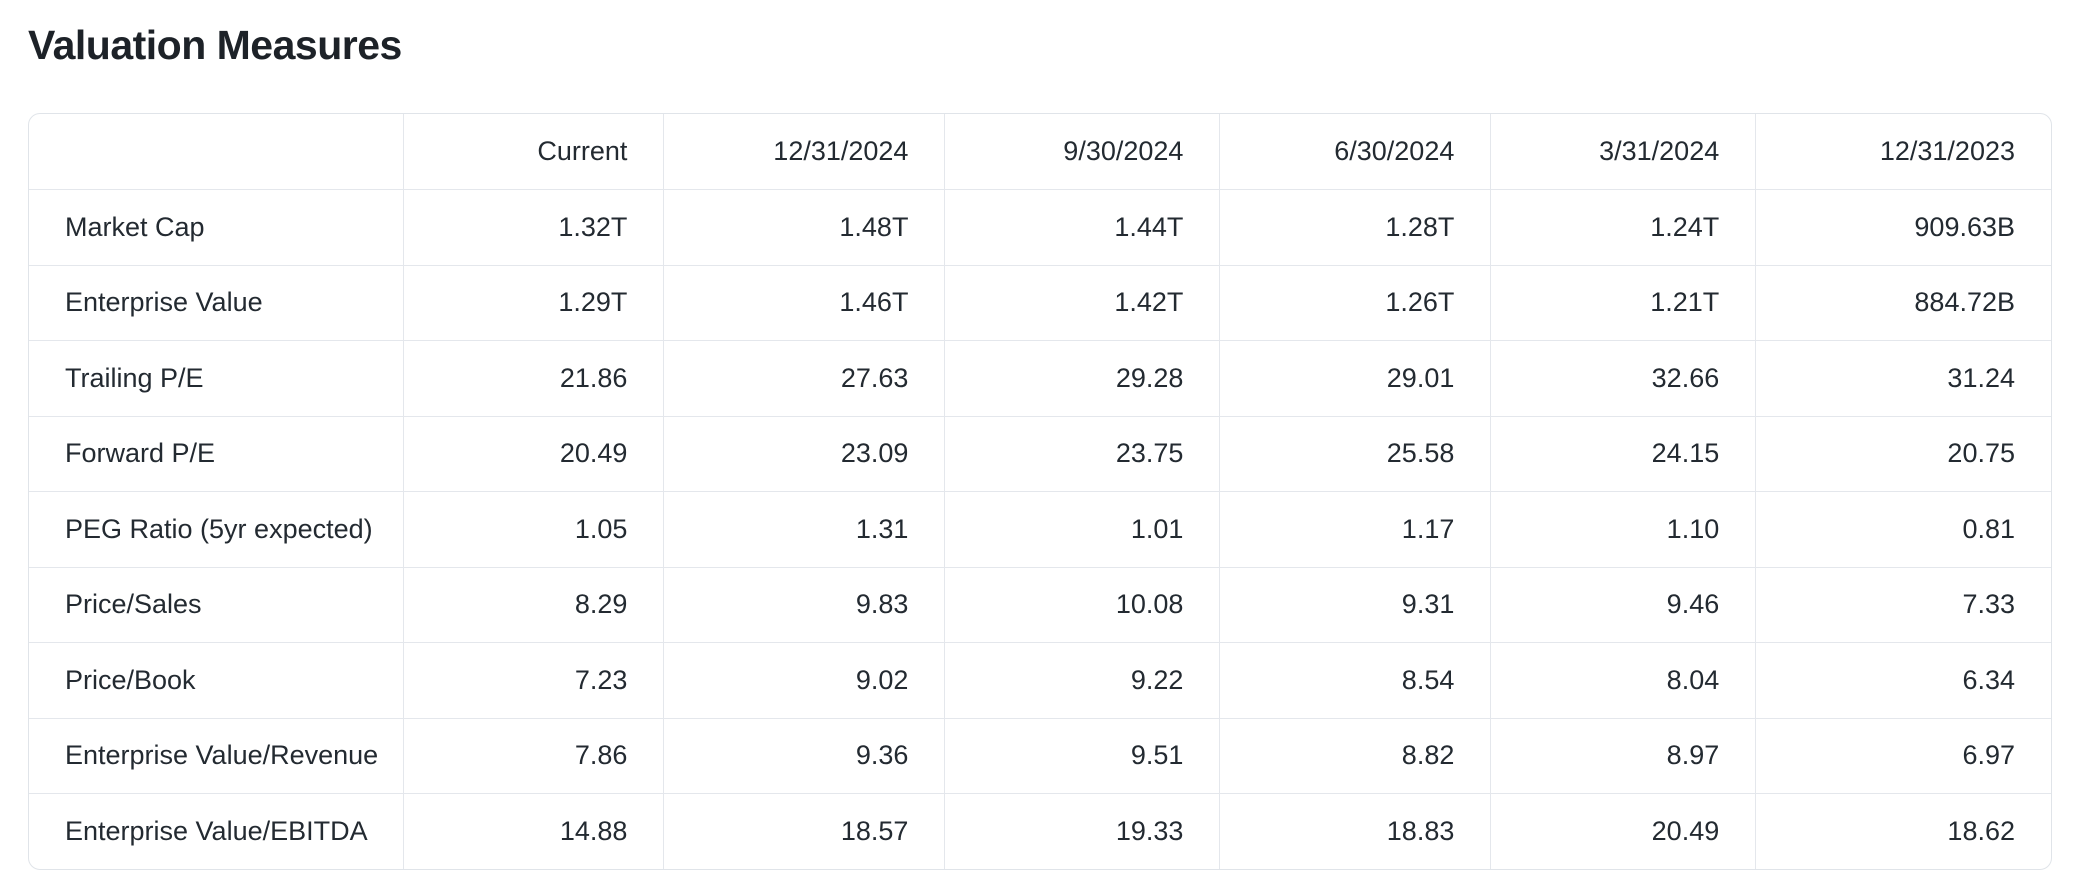 This screenshot has width=2080, height=886. What do you see at coordinates (804, 831) in the screenshot?
I see `cell-value: 18.57` at bounding box center [804, 831].